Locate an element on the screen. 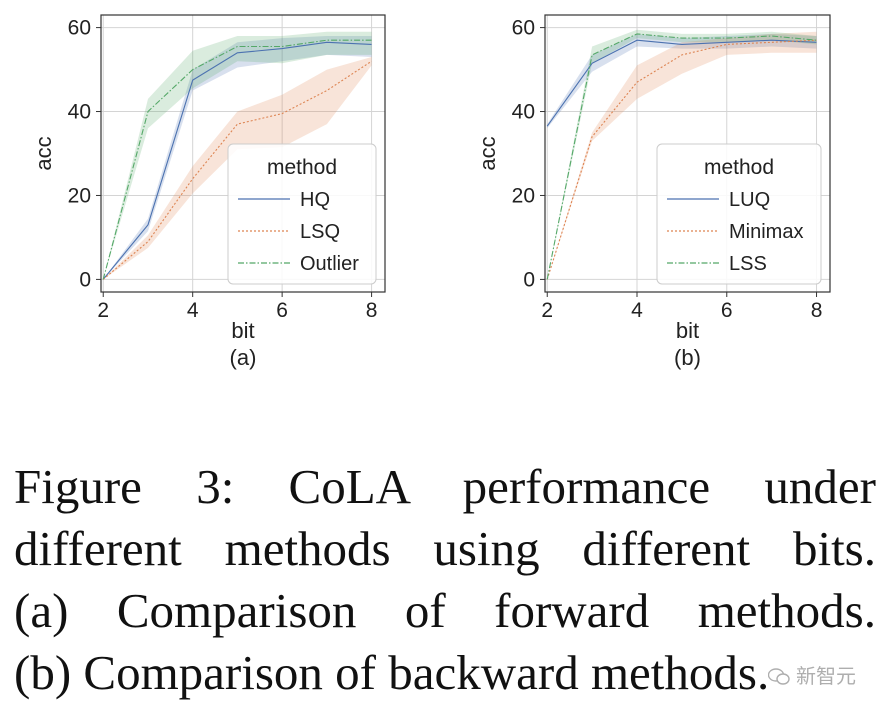  legend: method HQ LSQ Outlier is located at coordinates (302, 214).